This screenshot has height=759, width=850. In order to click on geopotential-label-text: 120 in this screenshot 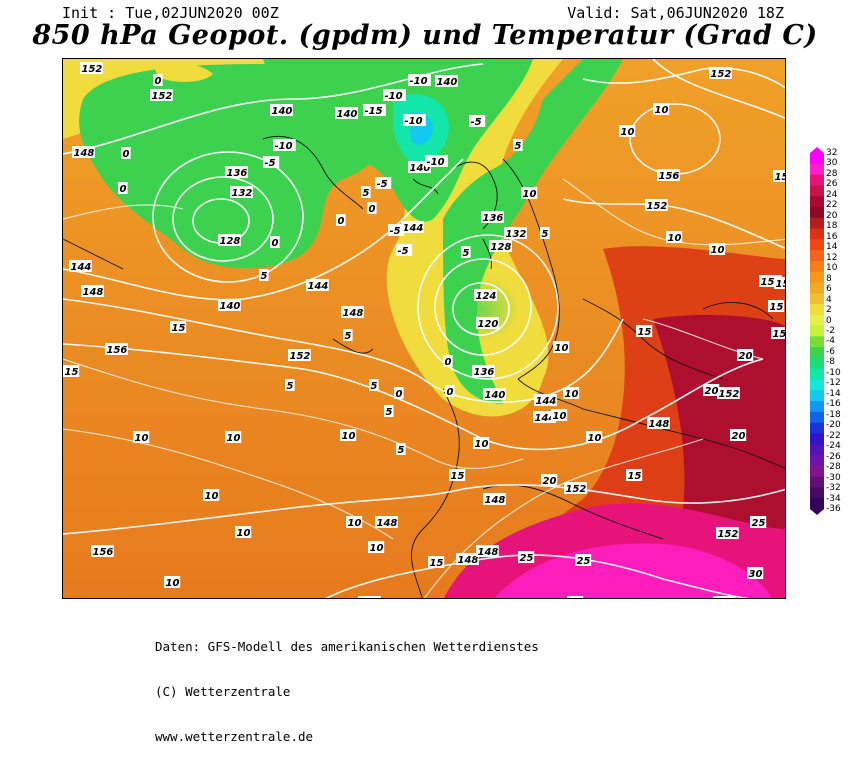, I will do `click(488, 324)`.